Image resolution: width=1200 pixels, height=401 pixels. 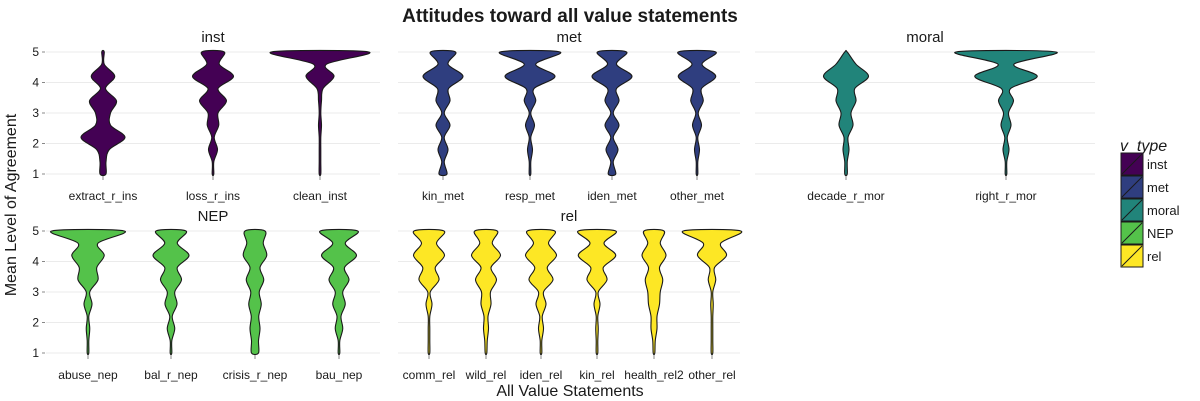 What do you see at coordinates (845, 196) in the screenshot?
I see `x-tick-label: decade_r_mor` at bounding box center [845, 196].